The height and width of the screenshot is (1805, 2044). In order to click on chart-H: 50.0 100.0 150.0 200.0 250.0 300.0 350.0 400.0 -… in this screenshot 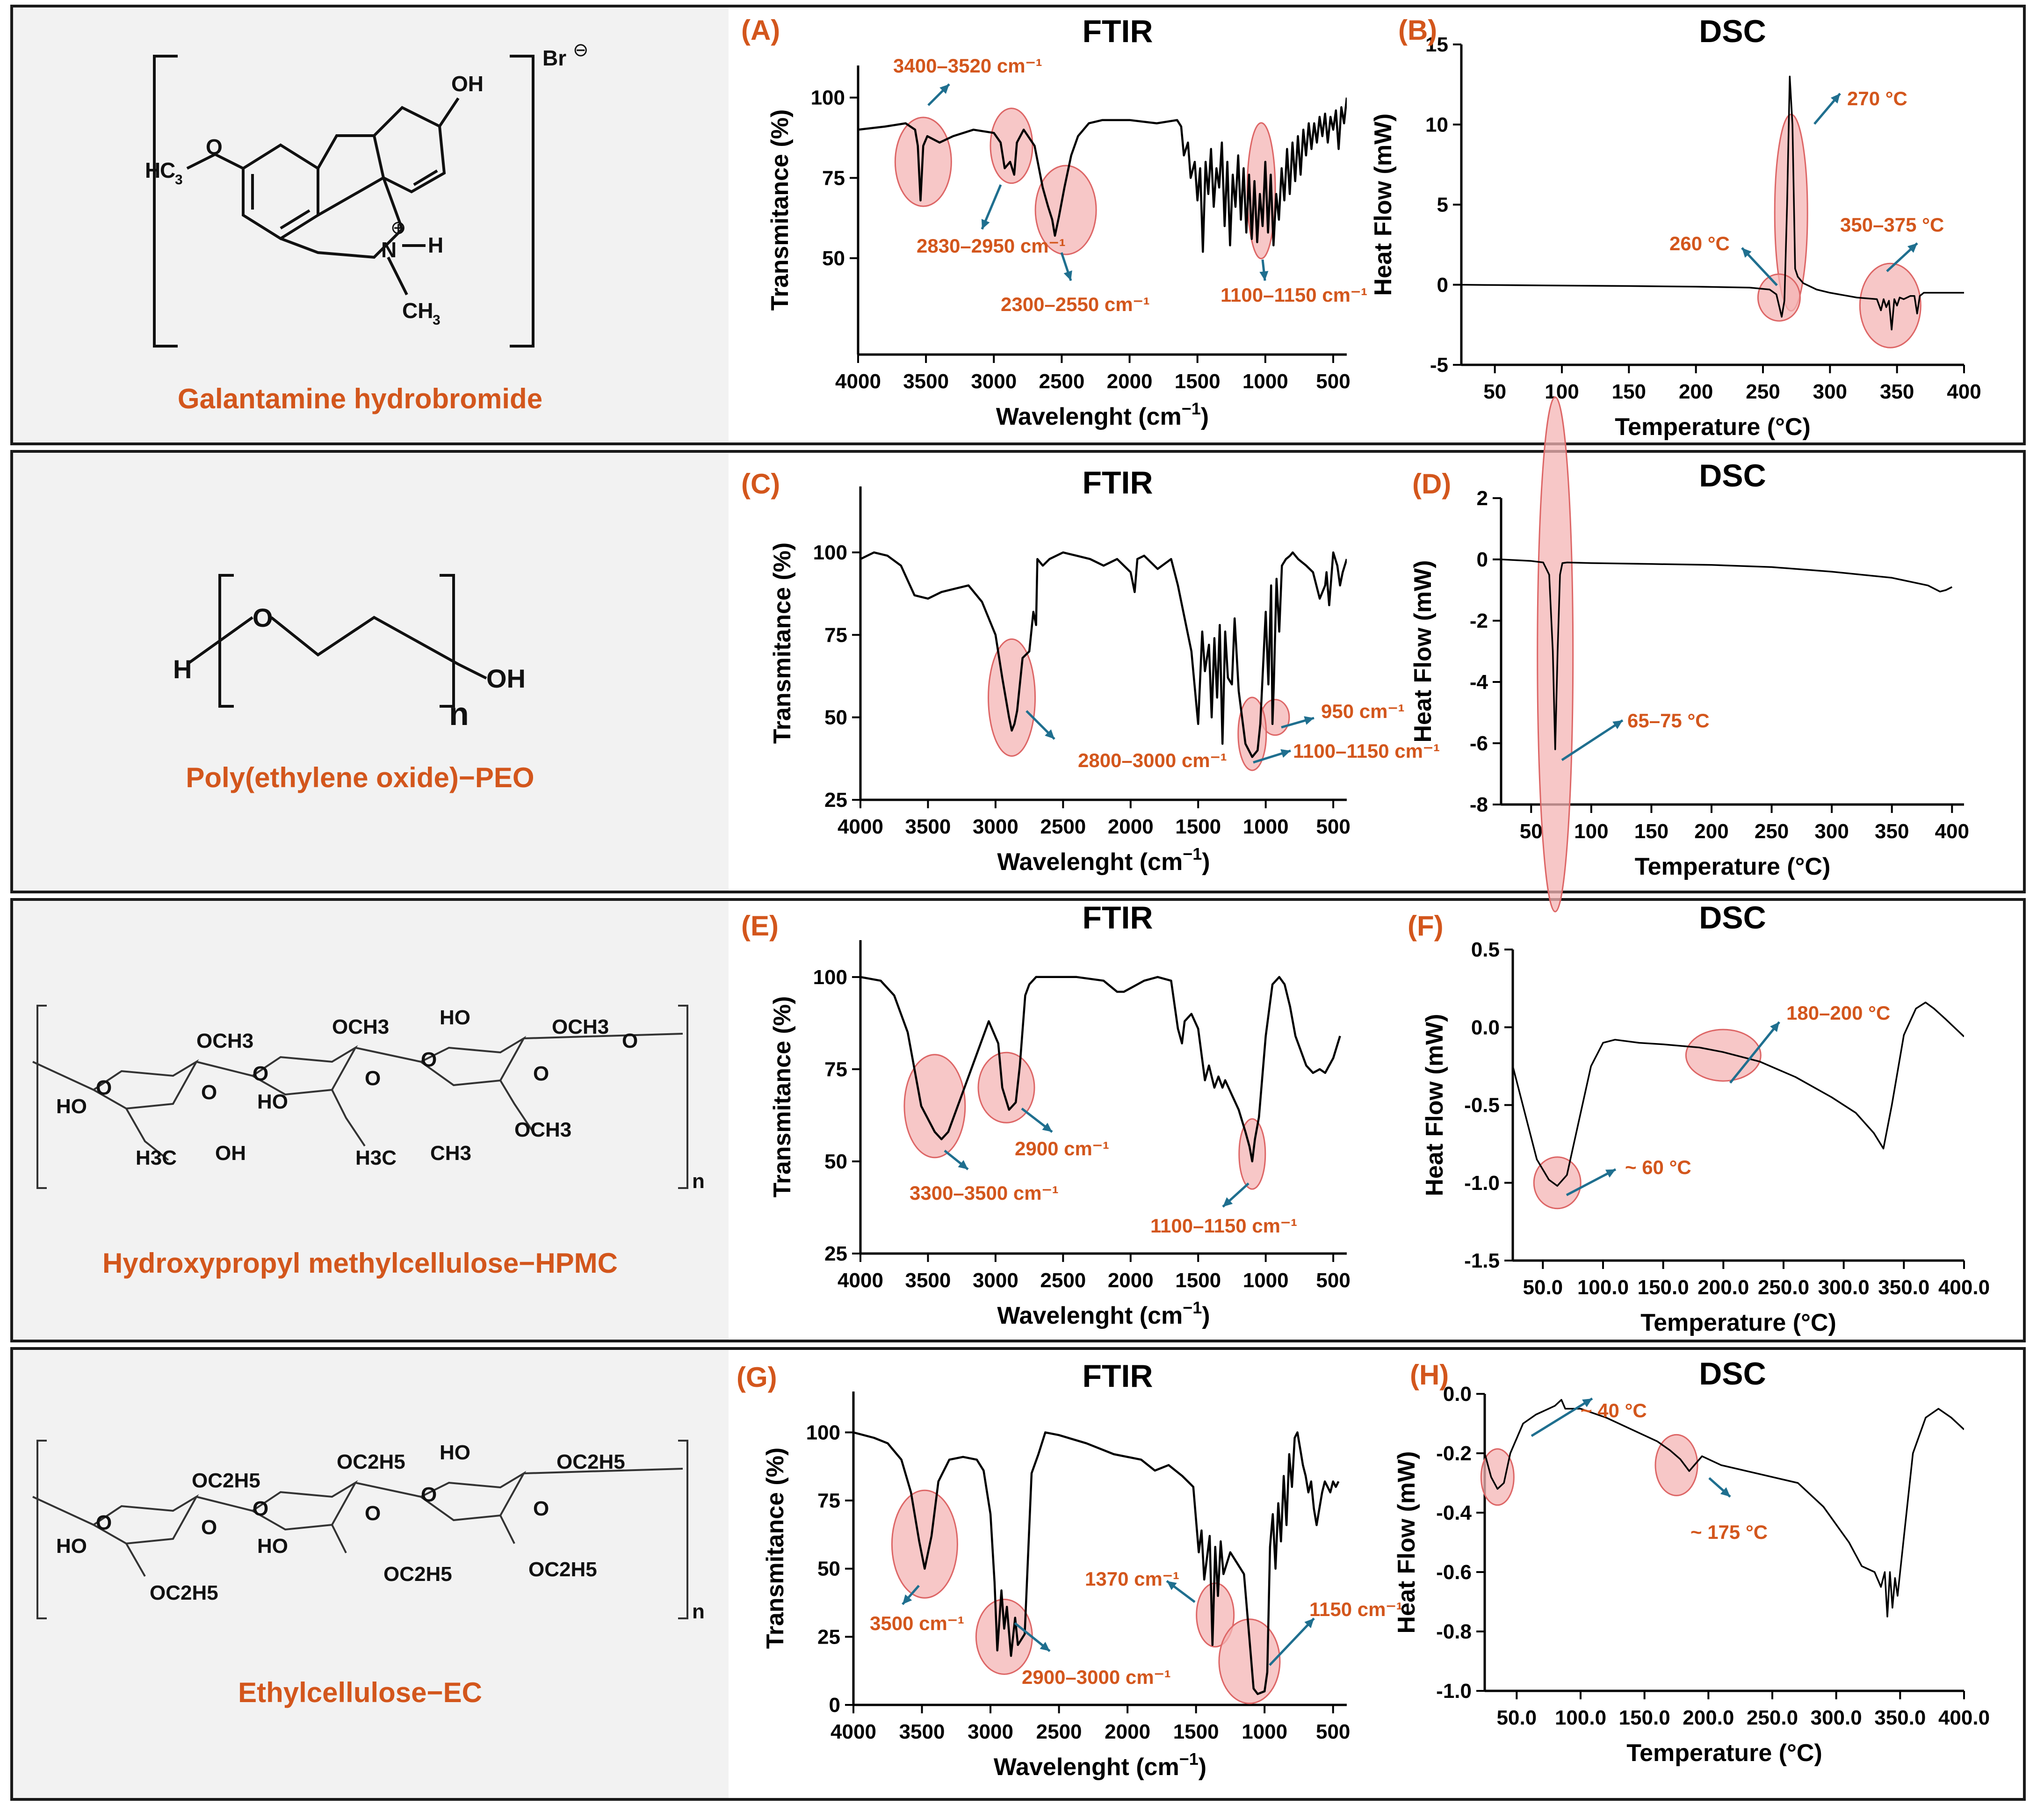, I will do `click(1691, 1562)`.